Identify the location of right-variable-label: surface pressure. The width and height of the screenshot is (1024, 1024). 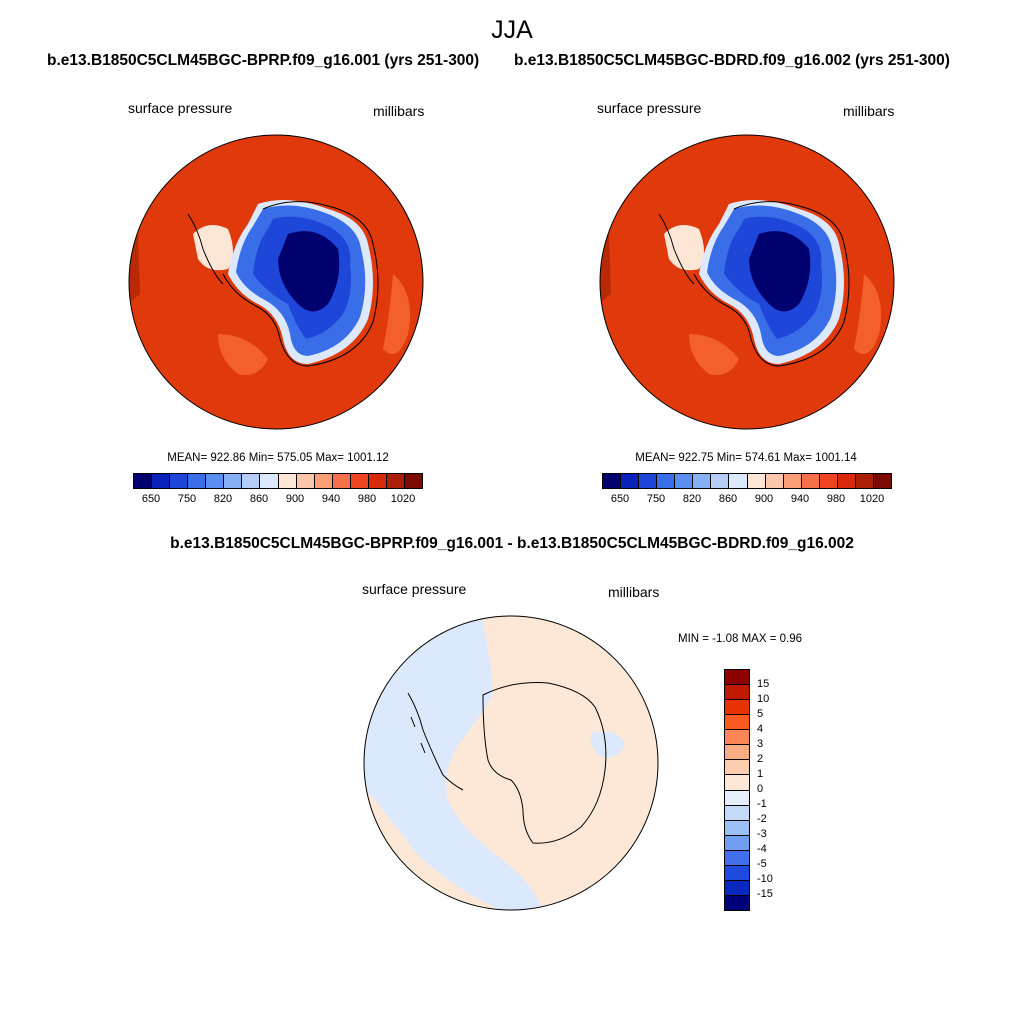
(649, 108).